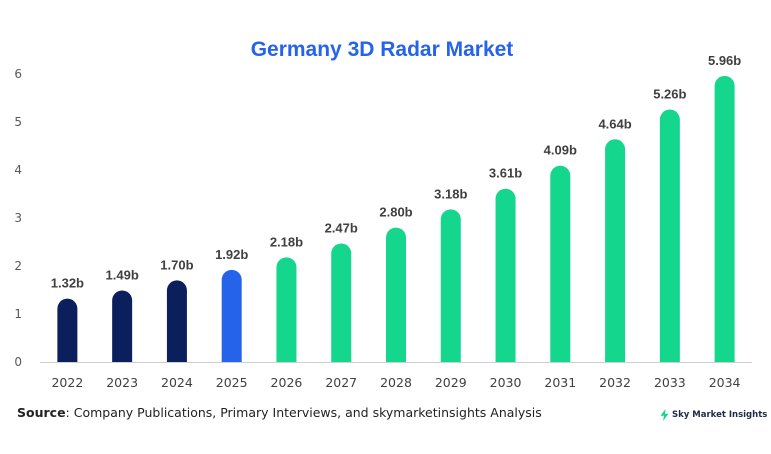  I want to click on data-label-2033: 5.26b, so click(669, 94).